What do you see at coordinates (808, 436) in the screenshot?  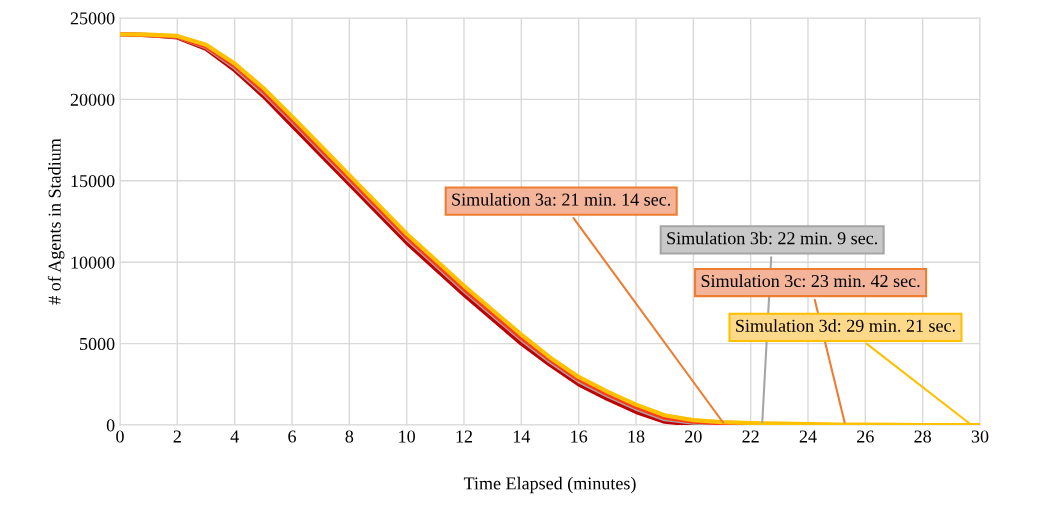 I see `x-tick-label: 24` at bounding box center [808, 436].